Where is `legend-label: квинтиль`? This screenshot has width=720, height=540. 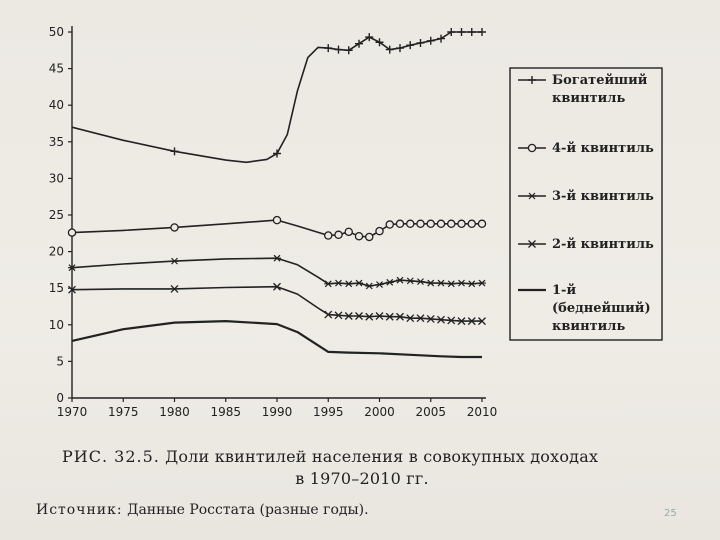
legend-label: квинтиль is located at coordinates (588, 326).